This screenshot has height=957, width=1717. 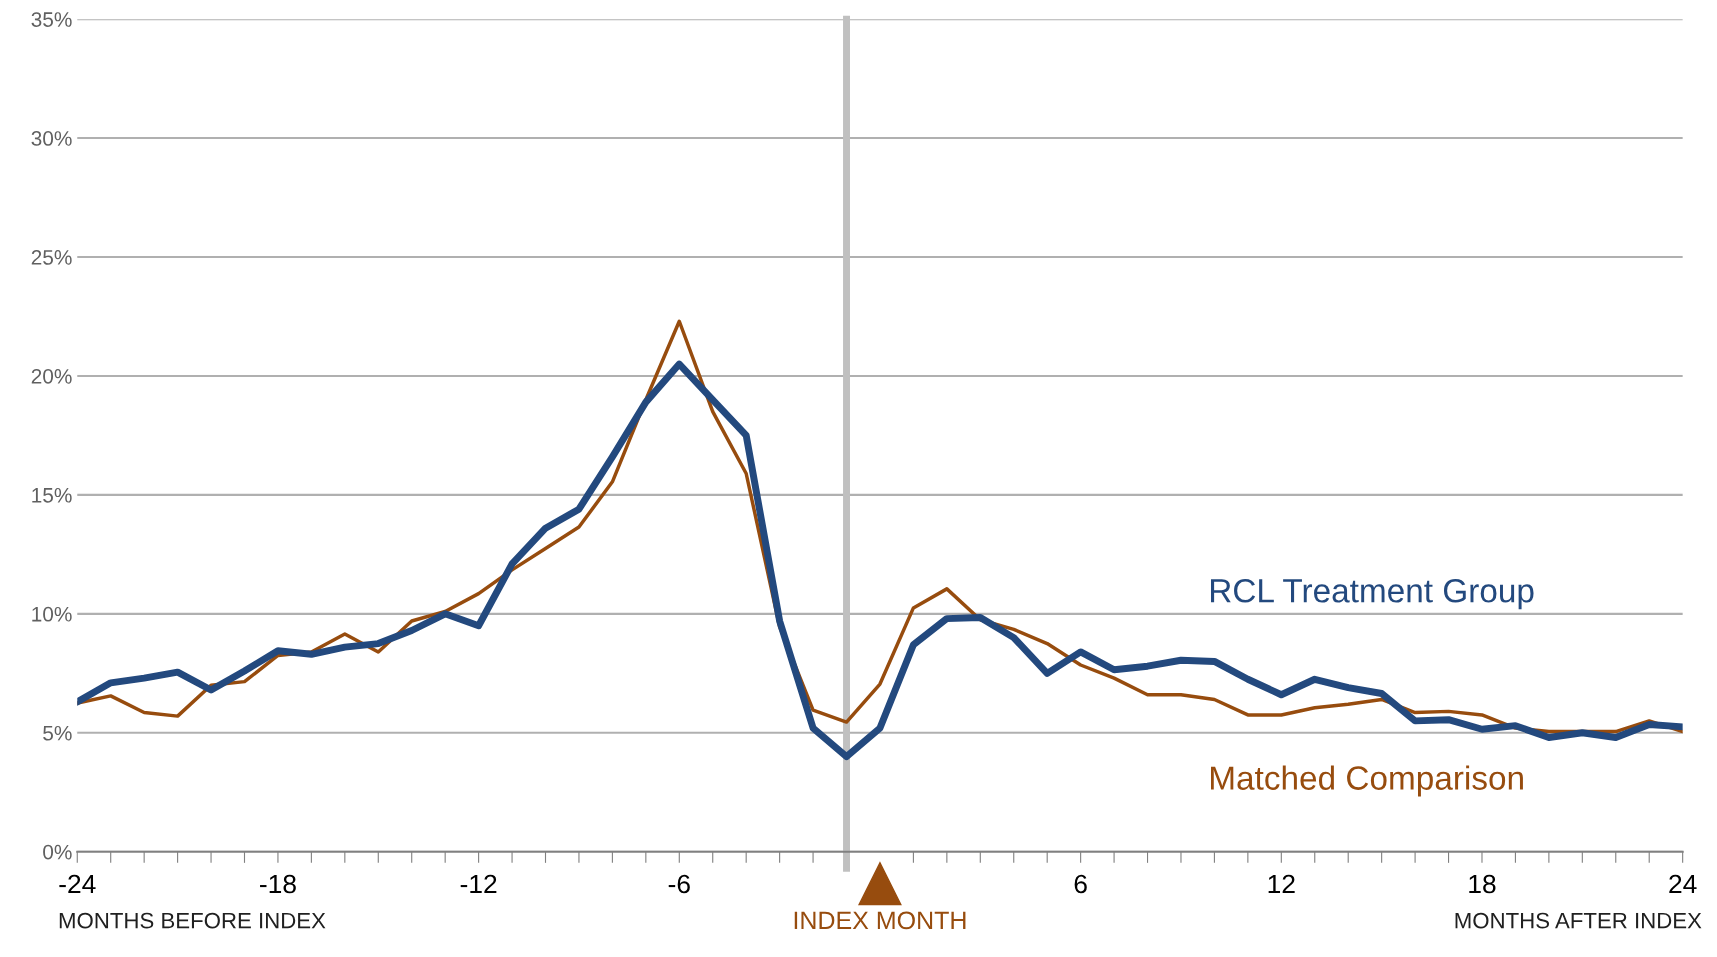 What do you see at coordinates (77, 884) in the screenshot?
I see `x-tick-label: -24` at bounding box center [77, 884].